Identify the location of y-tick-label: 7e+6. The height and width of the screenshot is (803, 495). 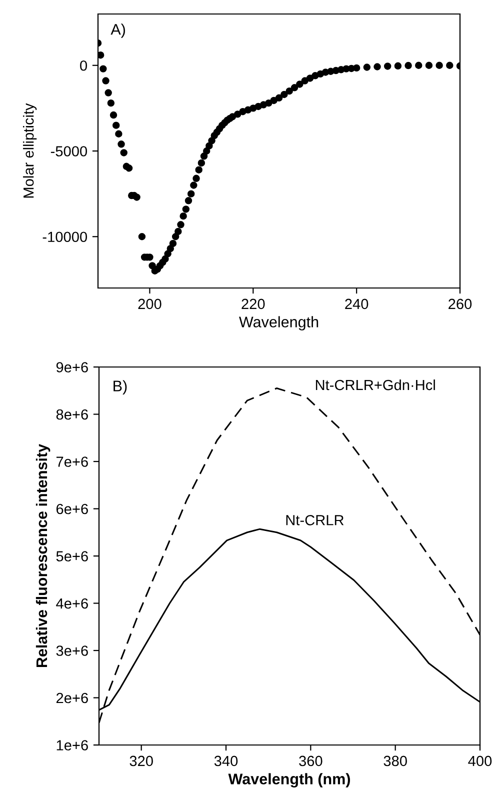
(72, 461).